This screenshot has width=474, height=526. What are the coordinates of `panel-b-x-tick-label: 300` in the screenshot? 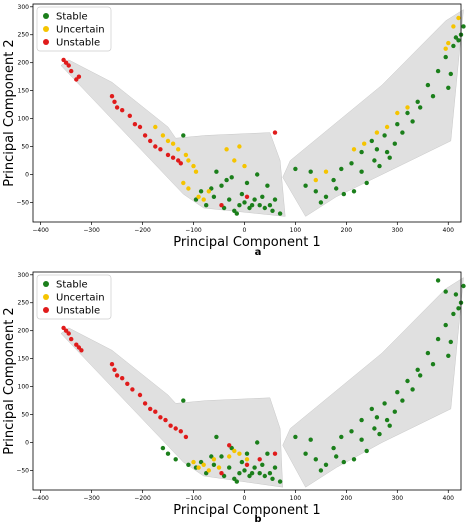 It's located at (398, 498).